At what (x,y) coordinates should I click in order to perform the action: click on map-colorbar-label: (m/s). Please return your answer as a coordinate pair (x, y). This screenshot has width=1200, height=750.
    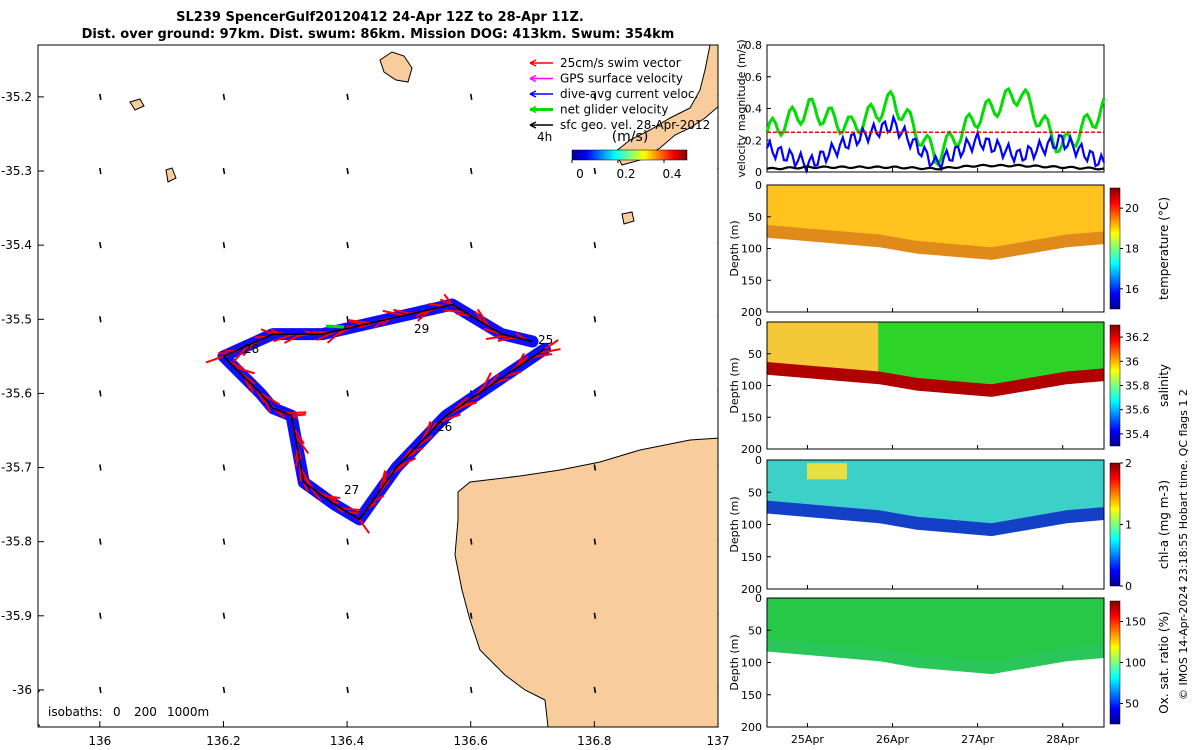
    Looking at the image, I should click on (630, 137).